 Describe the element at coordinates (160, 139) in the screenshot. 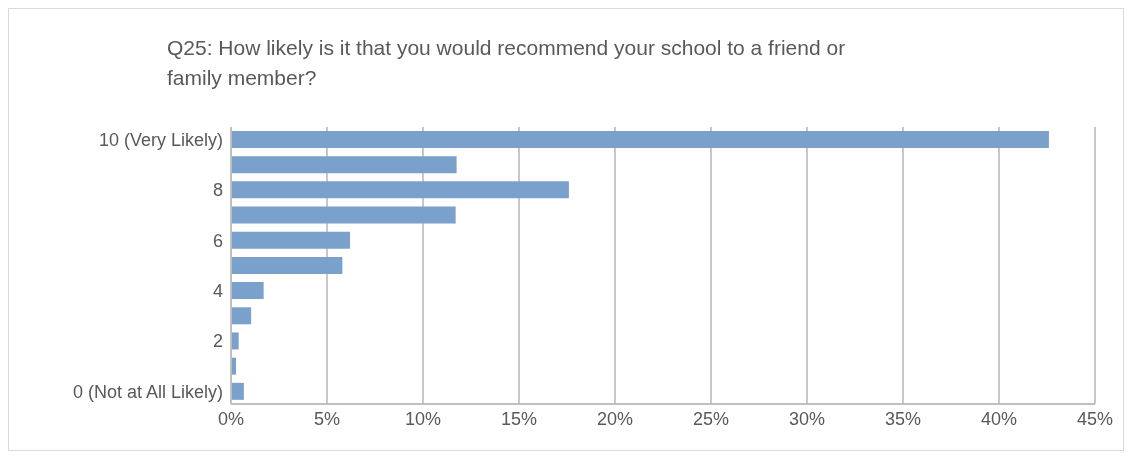

I see `y-tick-label: 10 (Very Likely)` at that location.